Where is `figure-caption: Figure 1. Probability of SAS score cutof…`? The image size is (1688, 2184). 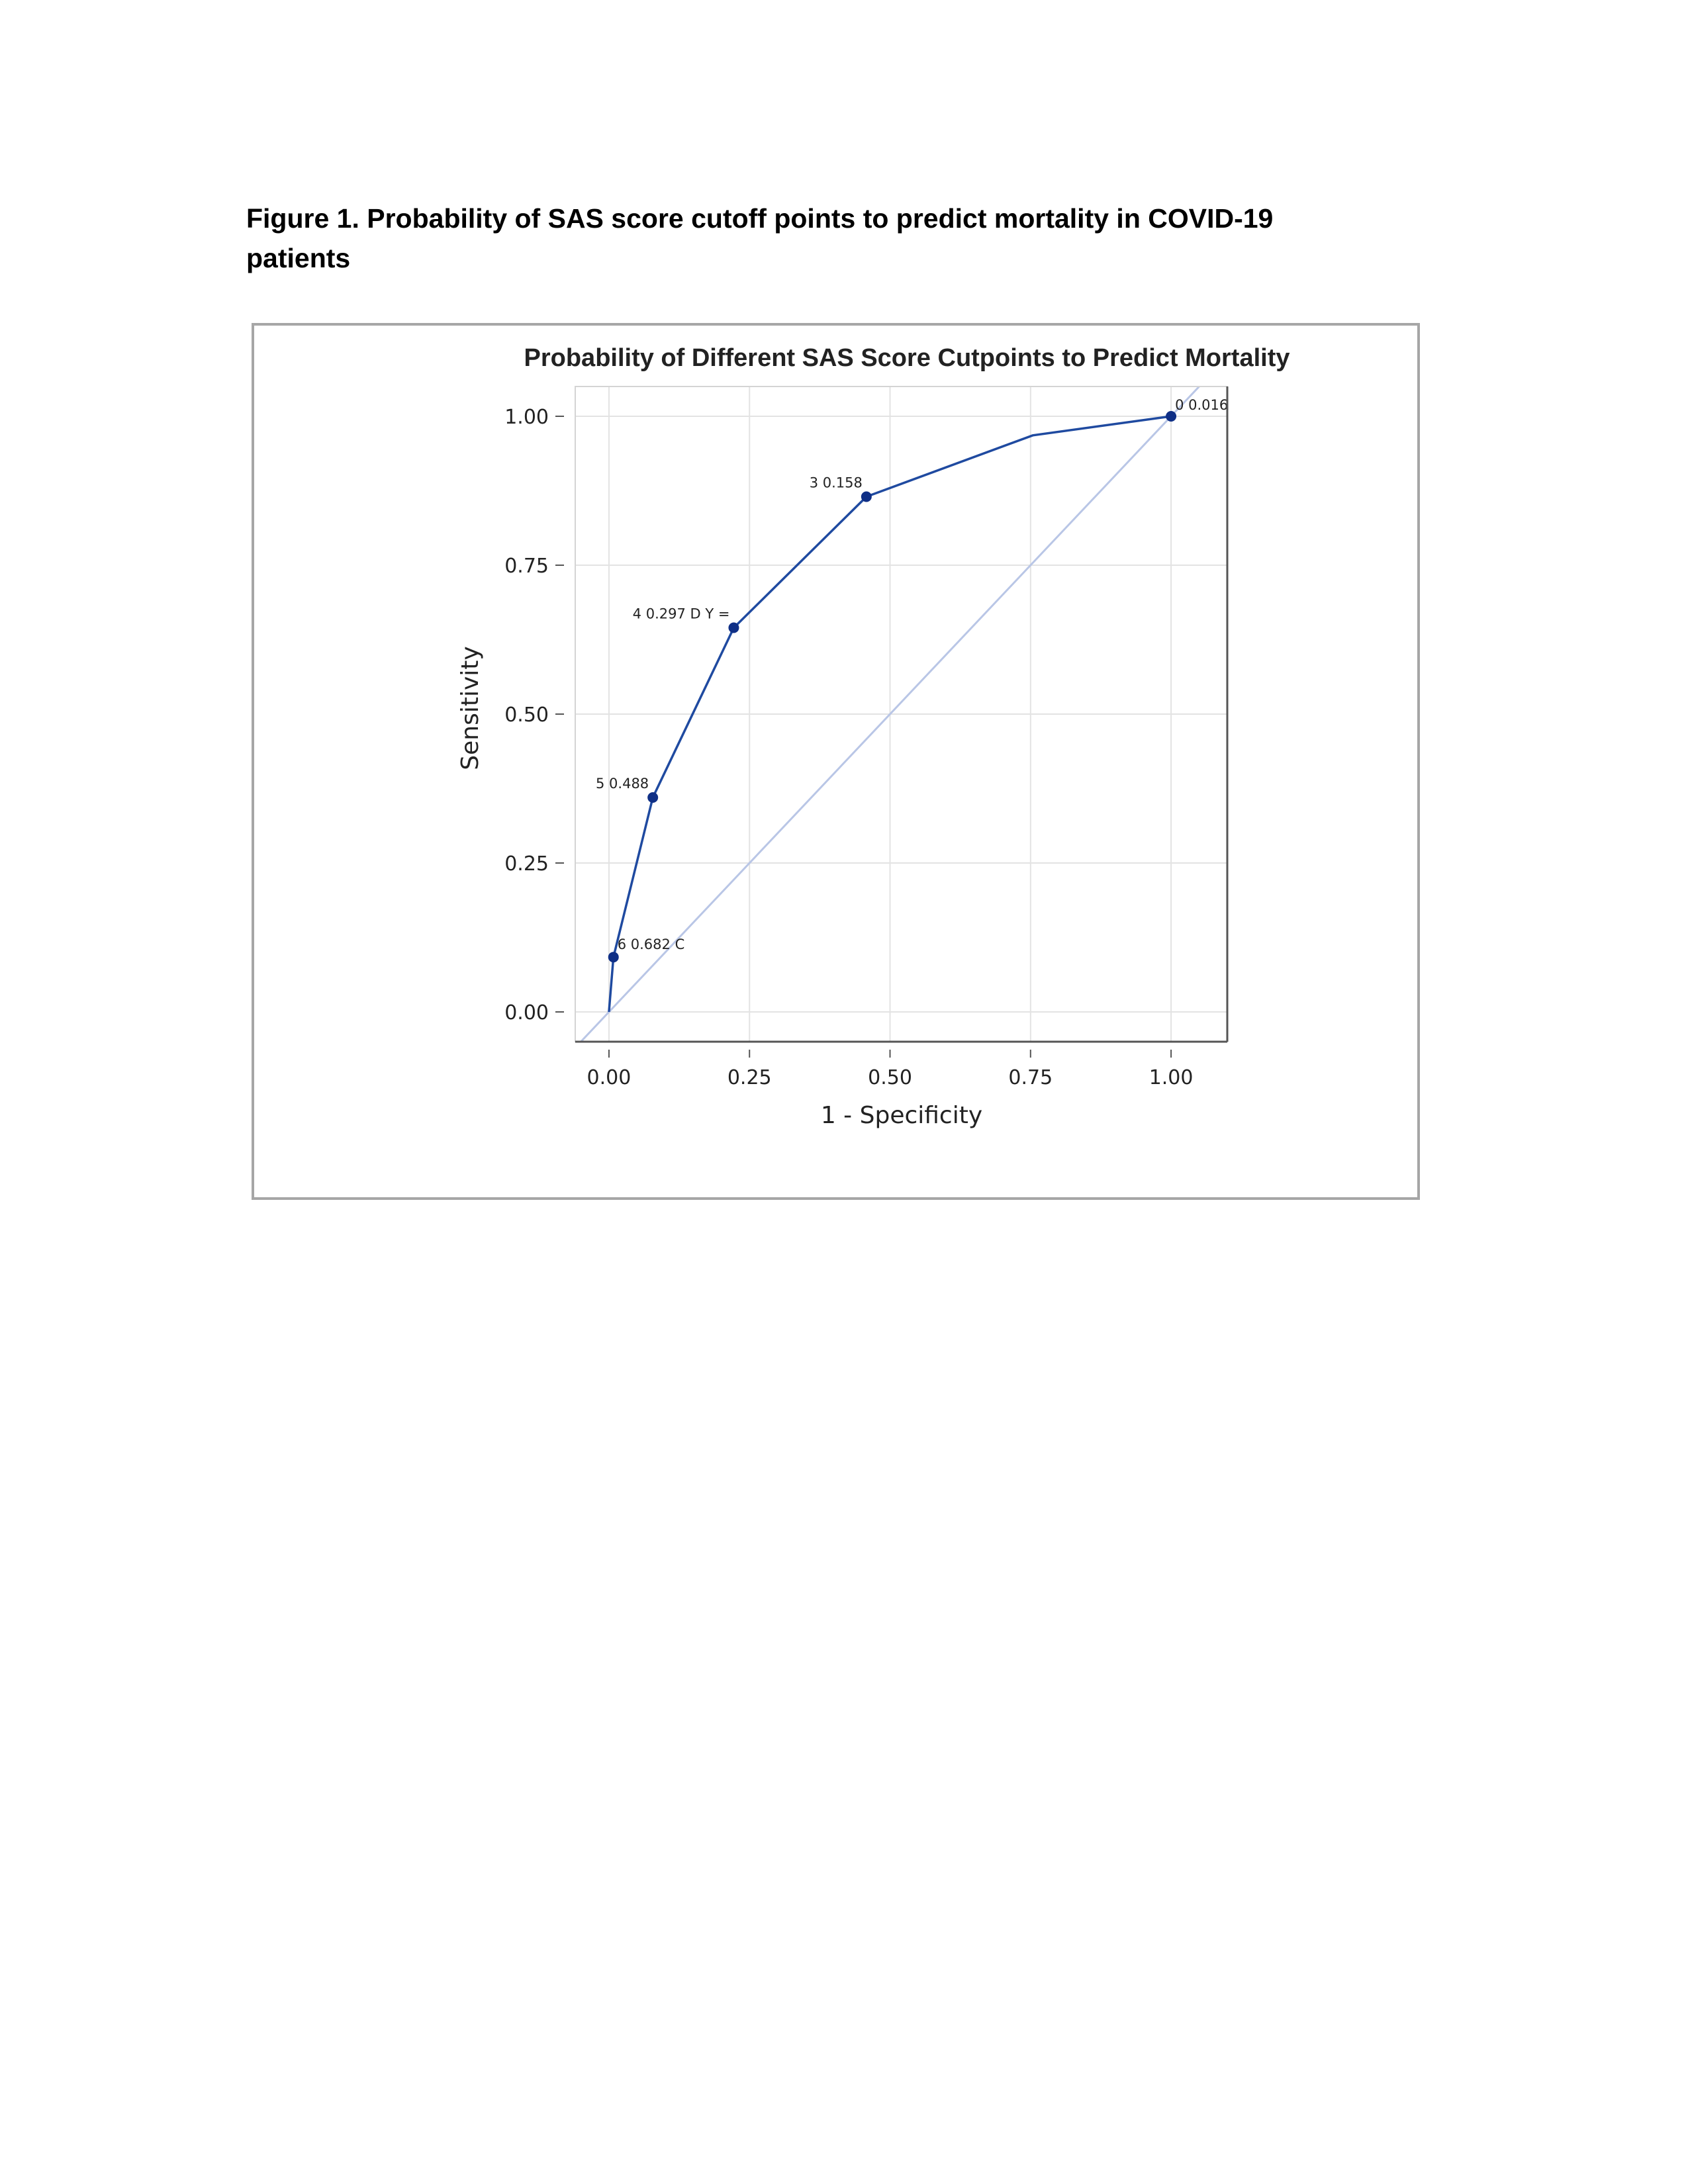 figure-caption: Figure 1. Probability of SAS score cutof… is located at coordinates (825, 239).